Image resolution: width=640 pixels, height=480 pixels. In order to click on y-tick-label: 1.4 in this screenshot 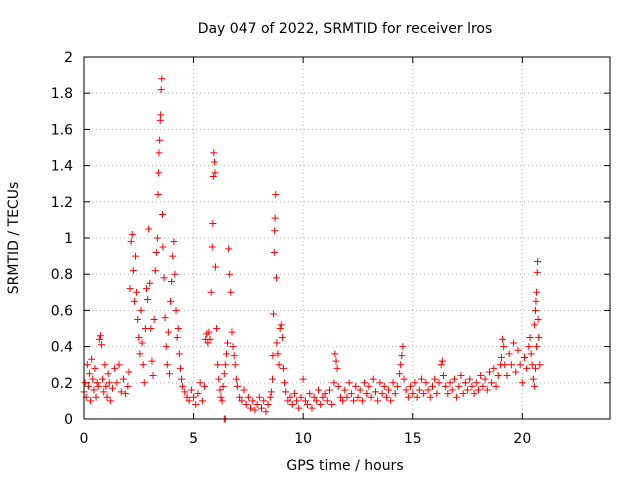, I will do `click(62, 167)`.